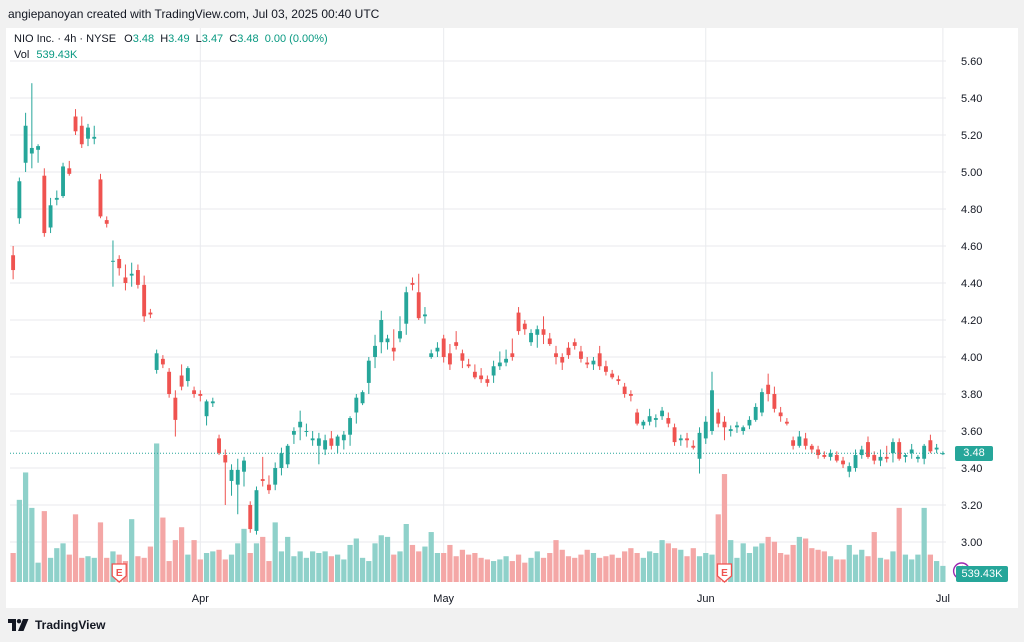 Image resolution: width=1024 pixels, height=642 pixels. What do you see at coordinates (22, 55) in the screenshot?
I see `volume-label: Vol` at bounding box center [22, 55].